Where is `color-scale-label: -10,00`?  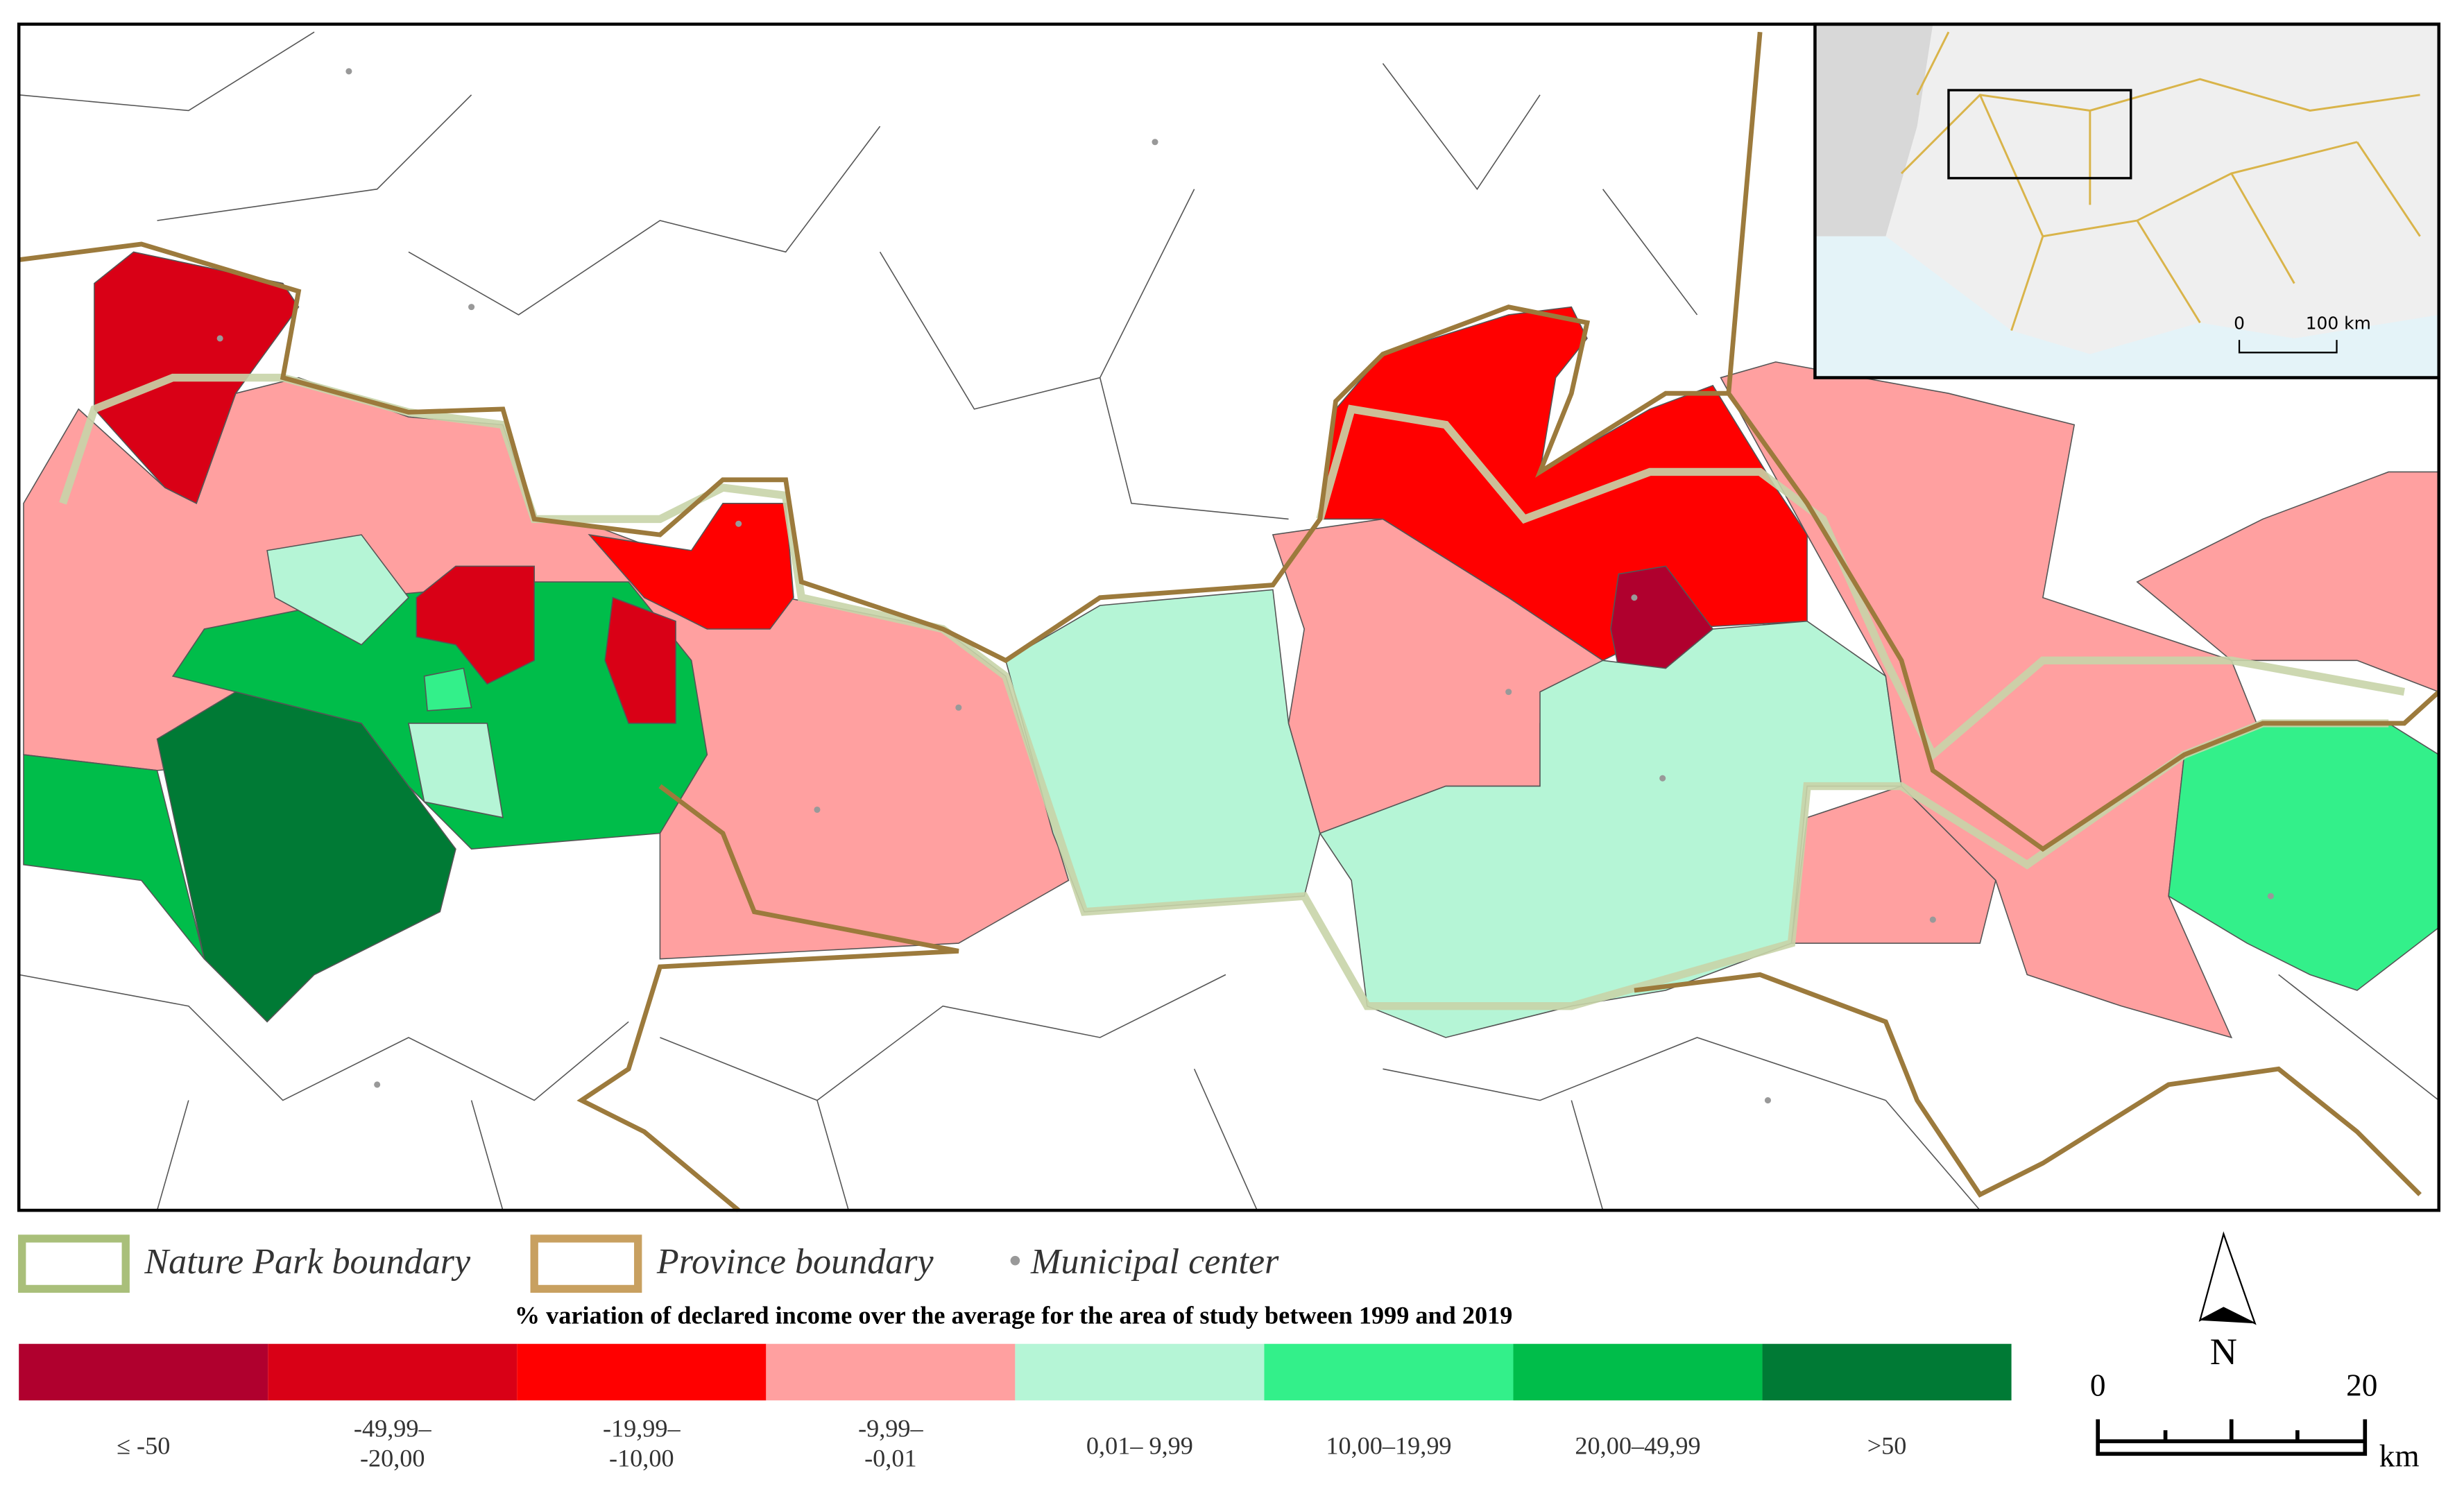 color-scale-label: -10,00 is located at coordinates (641, 1458).